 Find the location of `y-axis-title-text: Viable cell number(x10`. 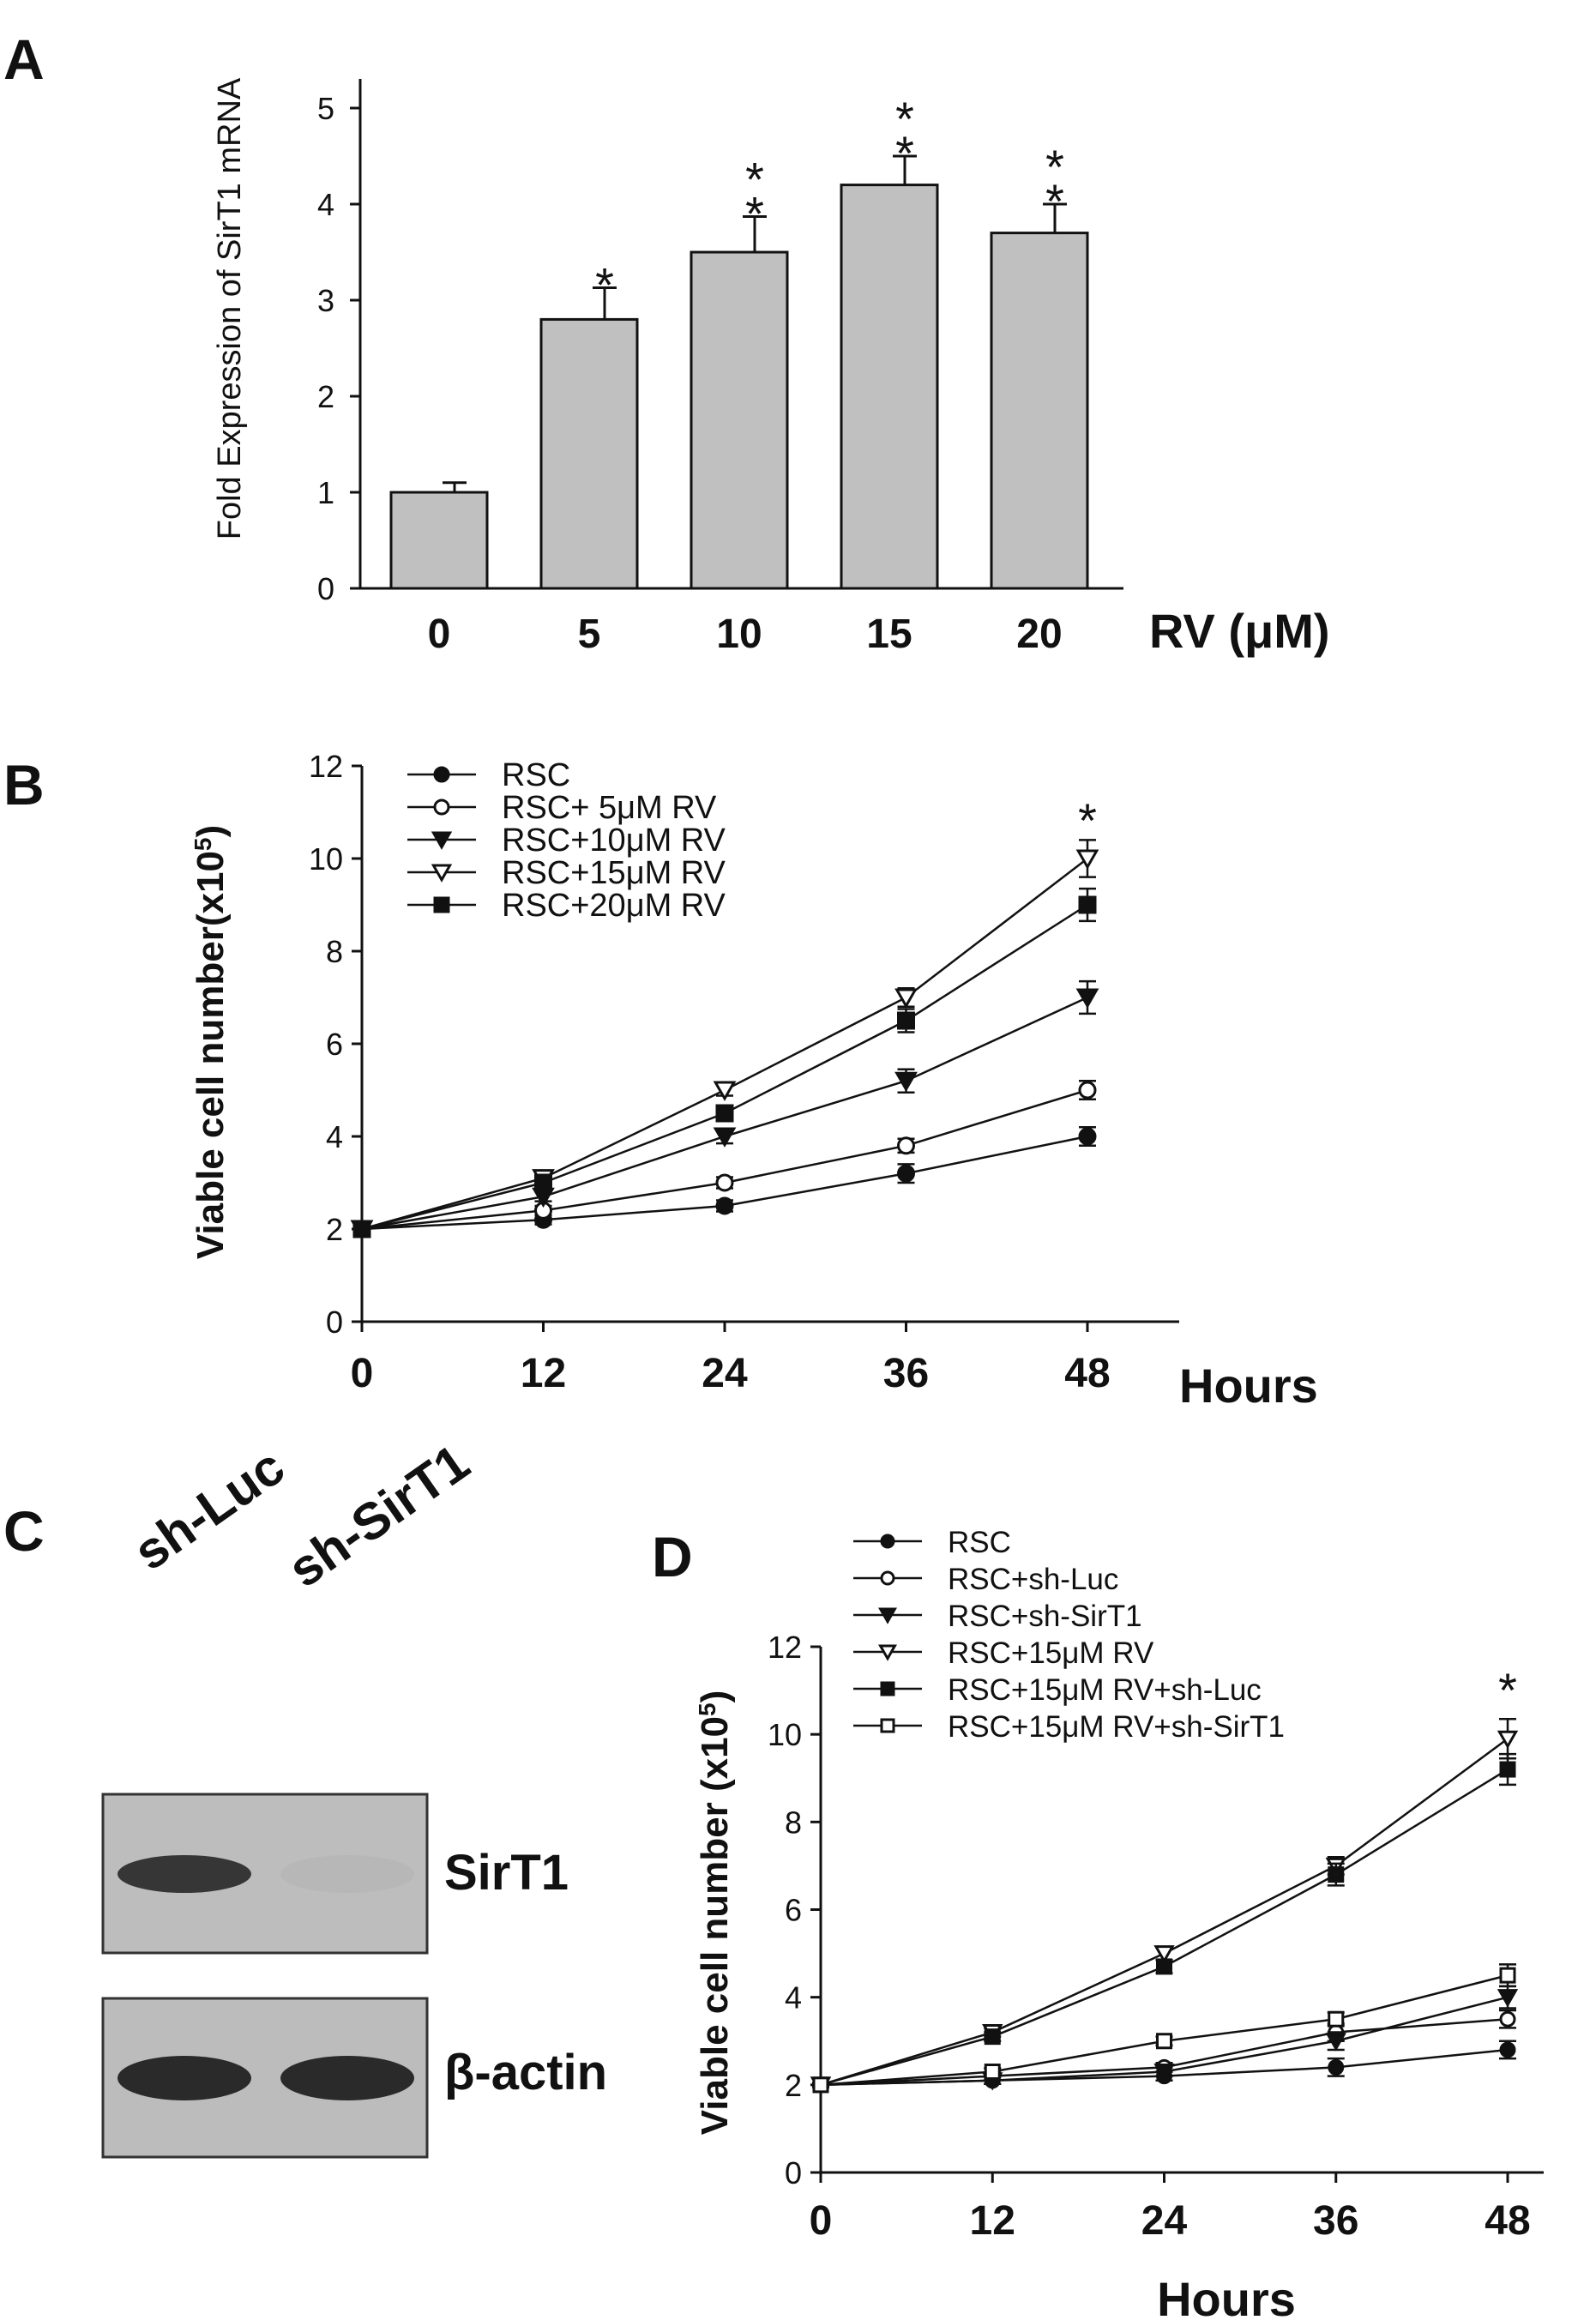

y-axis-title-text: Viable cell number(x10 is located at coordinates (211, 1055).